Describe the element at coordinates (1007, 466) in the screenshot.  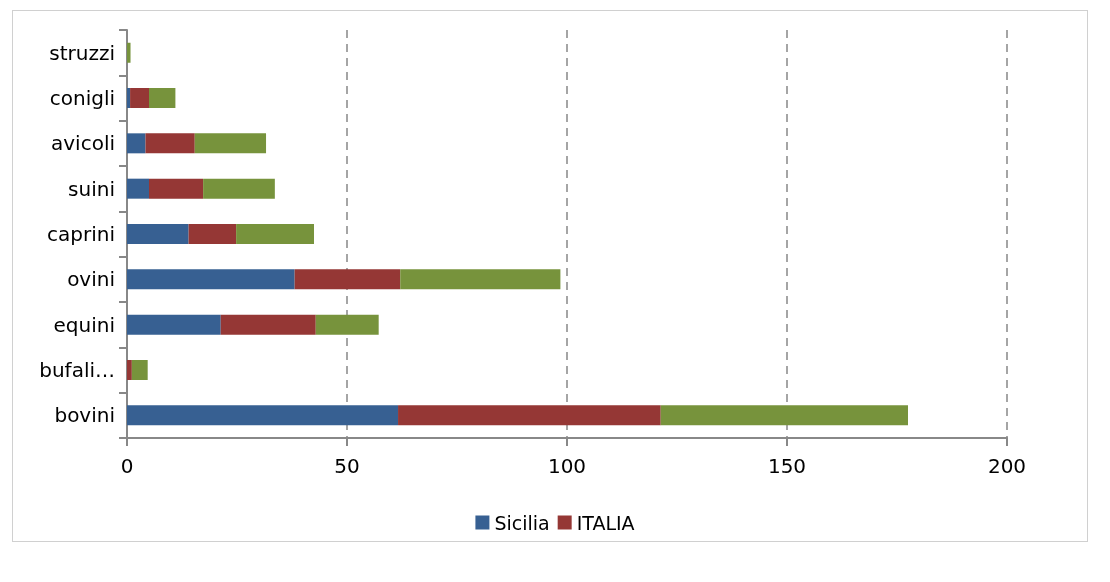
I see `x-tick-label: 200` at that location.